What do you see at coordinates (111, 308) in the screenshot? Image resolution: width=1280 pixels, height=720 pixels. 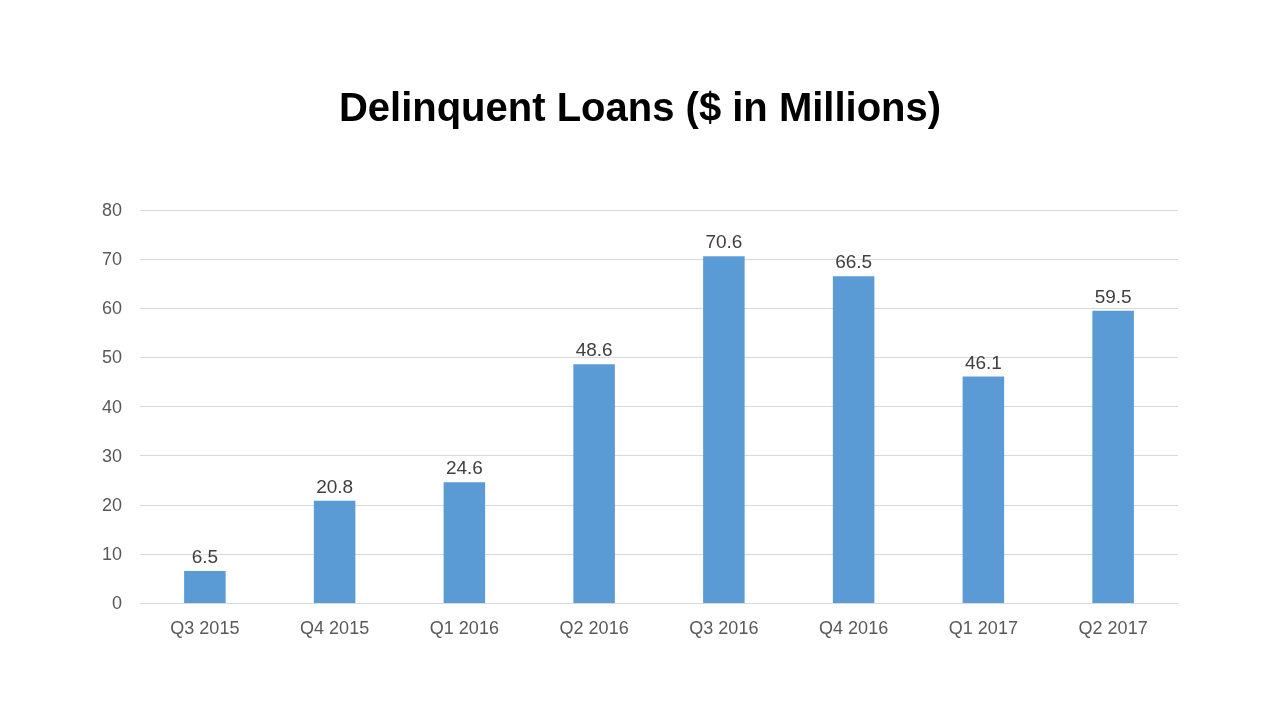 I see `y-tick-label: 60` at bounding box center [111, 308].